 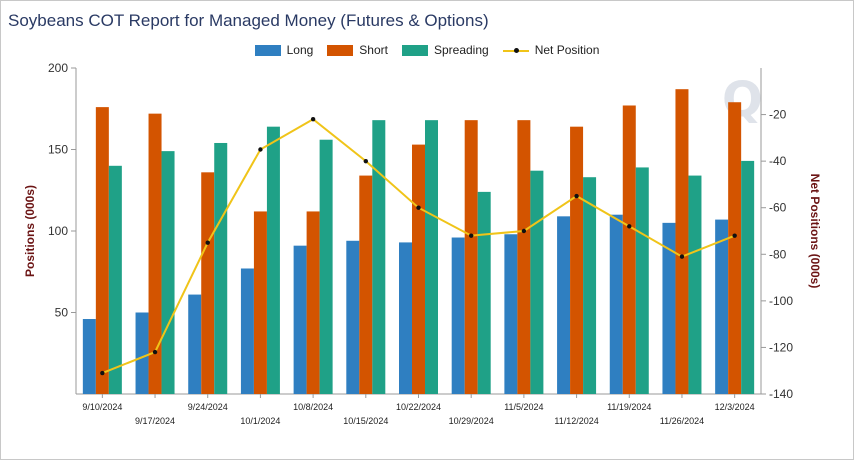 I want to click on x-tick-label: 10/8/2024, so click(x=313, y=407).